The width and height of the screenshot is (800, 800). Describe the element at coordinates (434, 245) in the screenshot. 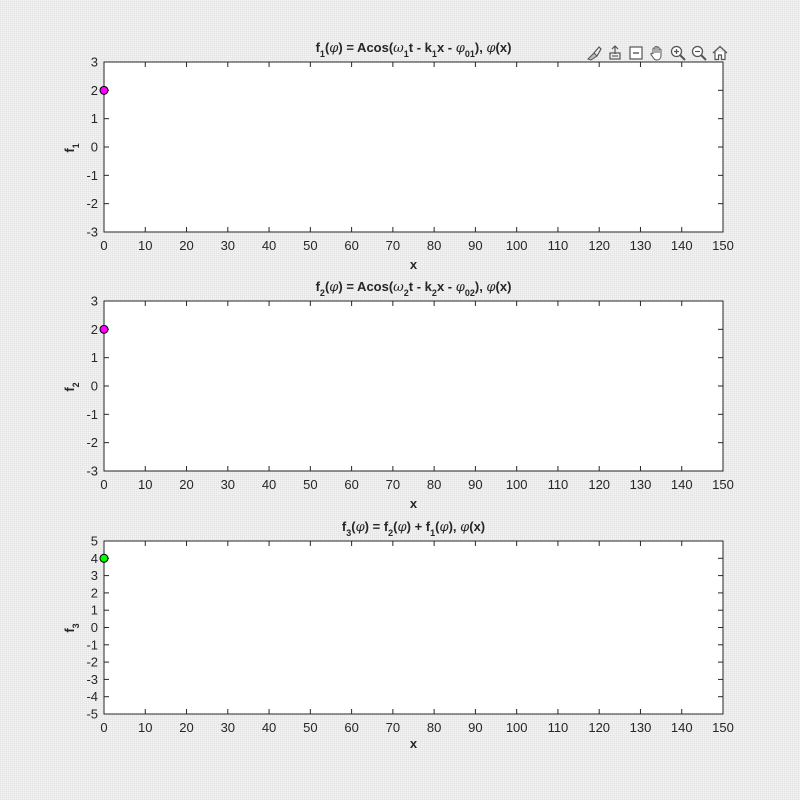

I see `subplot-f1-xtick-label: 80` at that location.